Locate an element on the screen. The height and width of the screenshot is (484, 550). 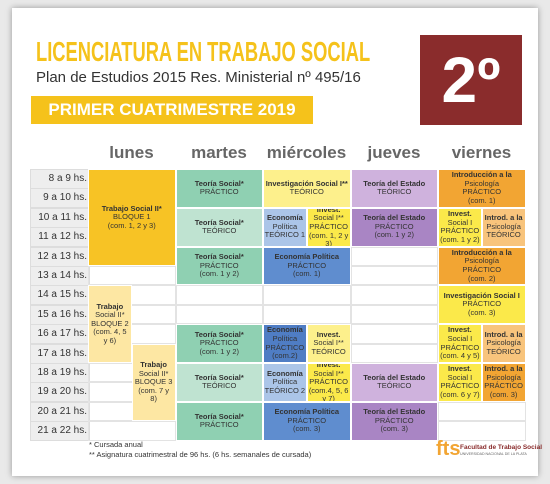
session-text: Economía Política is located at coordinates (307, 412).